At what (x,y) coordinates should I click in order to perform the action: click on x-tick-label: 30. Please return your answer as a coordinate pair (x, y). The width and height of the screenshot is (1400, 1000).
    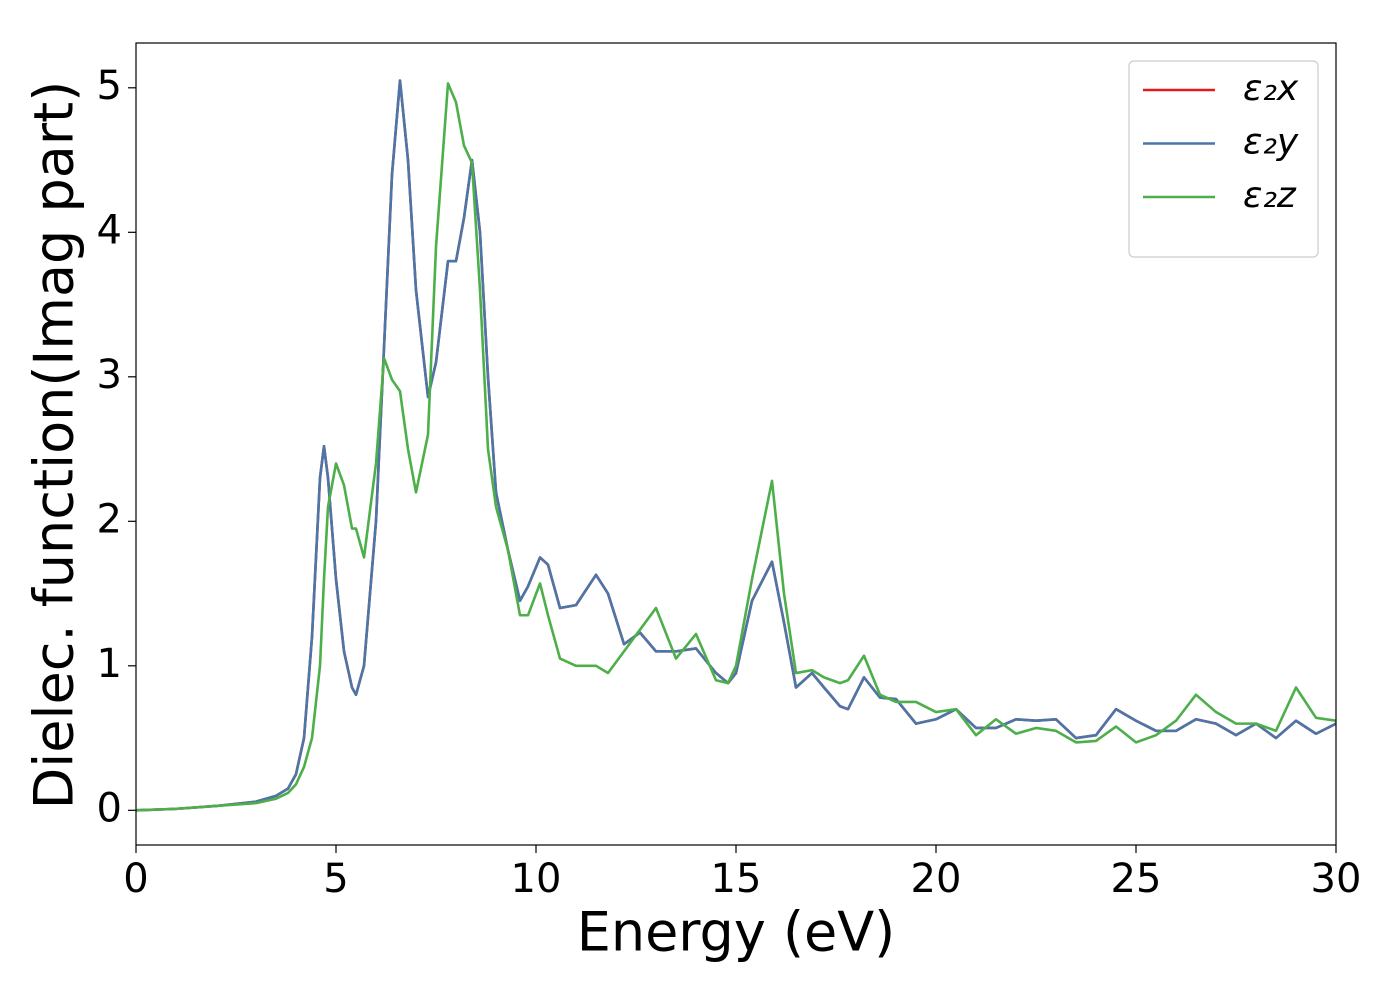
    Looking at the image, I should click on (1336, 879).